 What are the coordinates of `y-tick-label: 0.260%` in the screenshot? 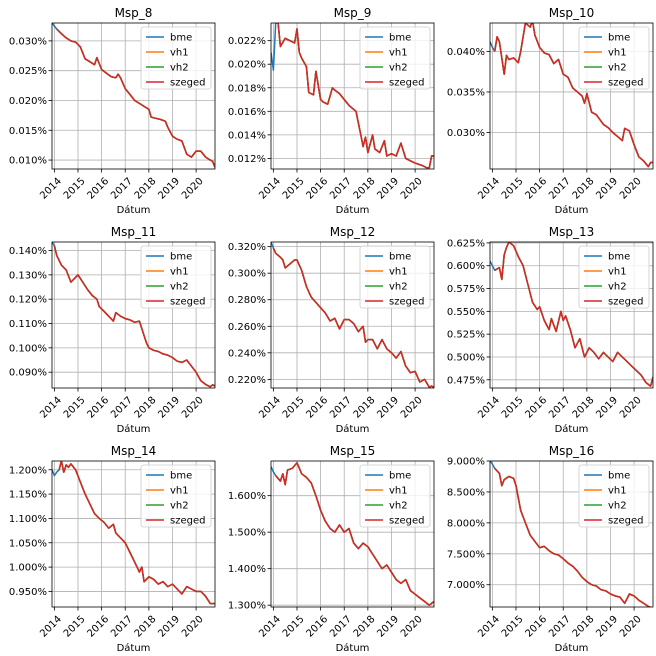 It's located at (247, 327).